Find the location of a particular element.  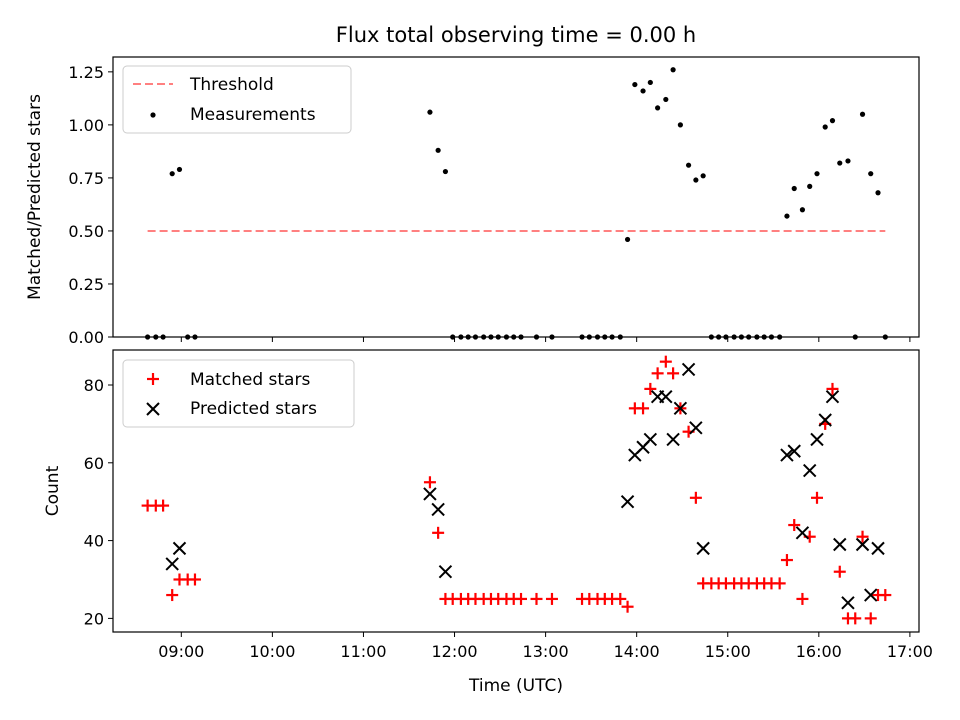

ratio-y-tick-label: 1.25 is located at coordinates (86, 72).